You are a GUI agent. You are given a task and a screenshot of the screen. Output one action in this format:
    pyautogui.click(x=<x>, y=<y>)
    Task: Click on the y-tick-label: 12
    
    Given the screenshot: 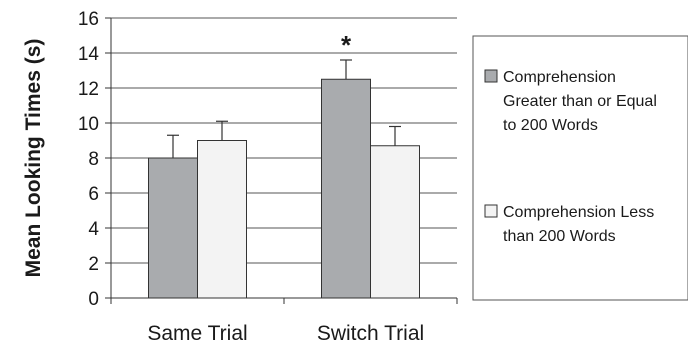 What is the action you would take?
    pyautogui.click(x=88, y=89)
    